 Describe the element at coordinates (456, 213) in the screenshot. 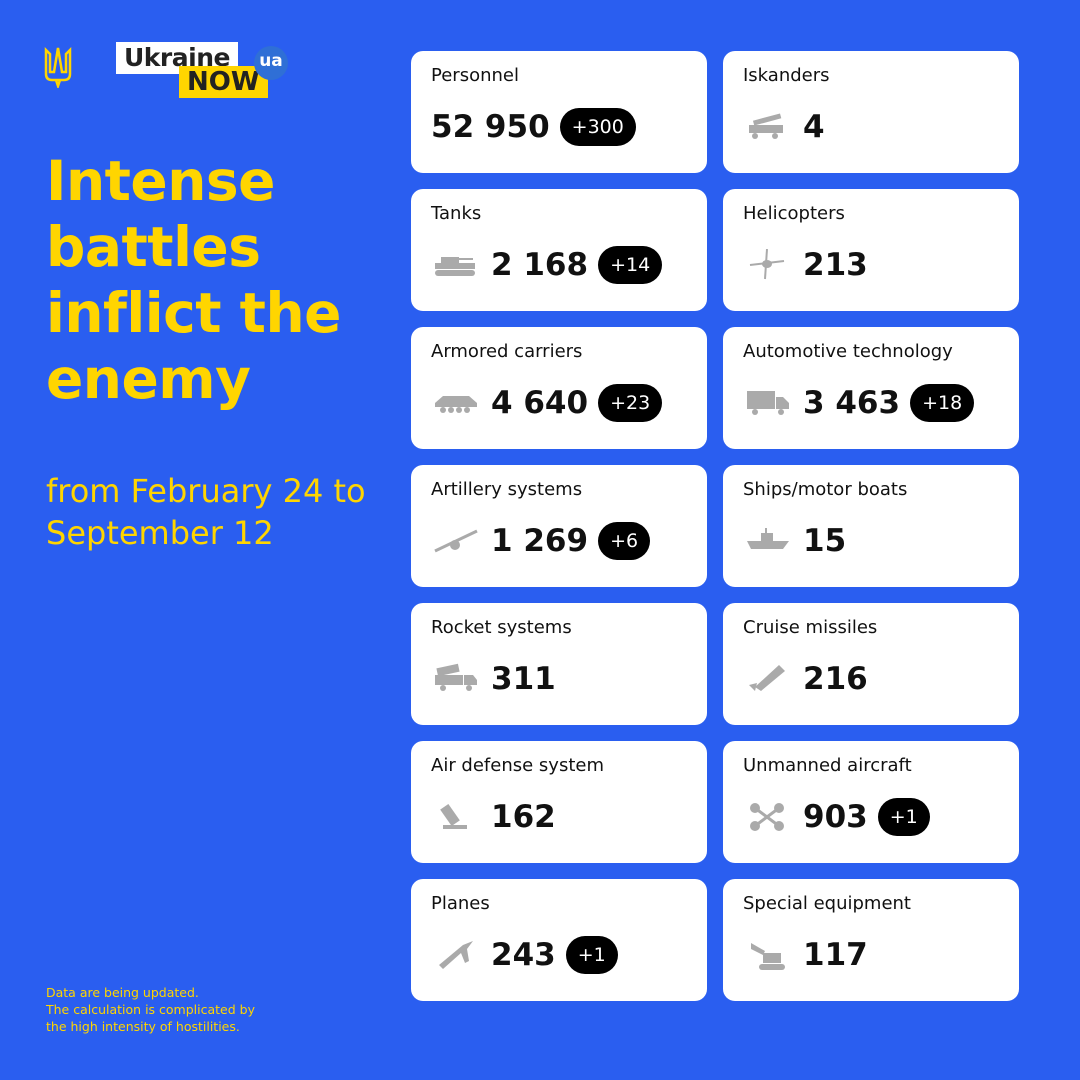

I see `stat-label: Tanks` at that location.